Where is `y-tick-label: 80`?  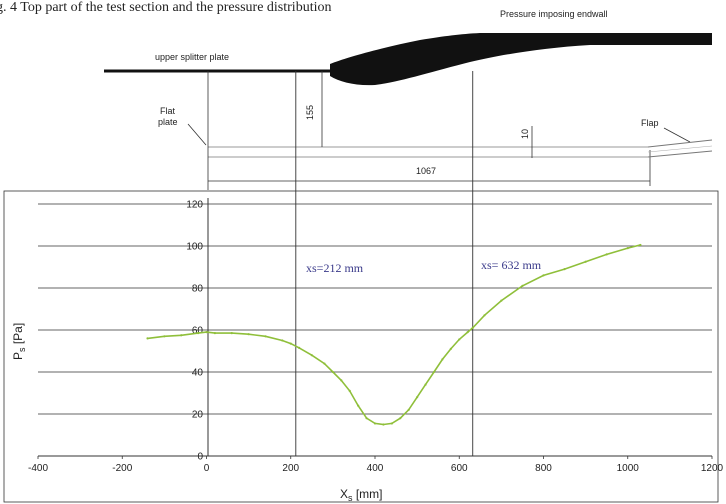 y-tick-label: 80 is located at coordinates (198, 289).